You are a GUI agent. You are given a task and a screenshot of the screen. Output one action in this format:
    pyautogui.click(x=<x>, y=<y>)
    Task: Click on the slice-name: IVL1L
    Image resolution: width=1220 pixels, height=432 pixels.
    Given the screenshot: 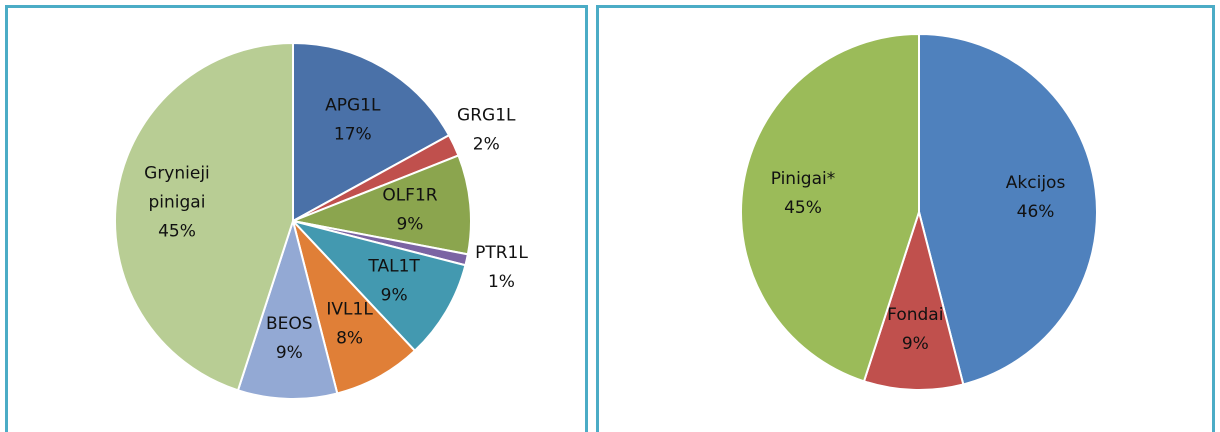 What is the action you would take?
    pyautogui.click(x=349, y=309)
    